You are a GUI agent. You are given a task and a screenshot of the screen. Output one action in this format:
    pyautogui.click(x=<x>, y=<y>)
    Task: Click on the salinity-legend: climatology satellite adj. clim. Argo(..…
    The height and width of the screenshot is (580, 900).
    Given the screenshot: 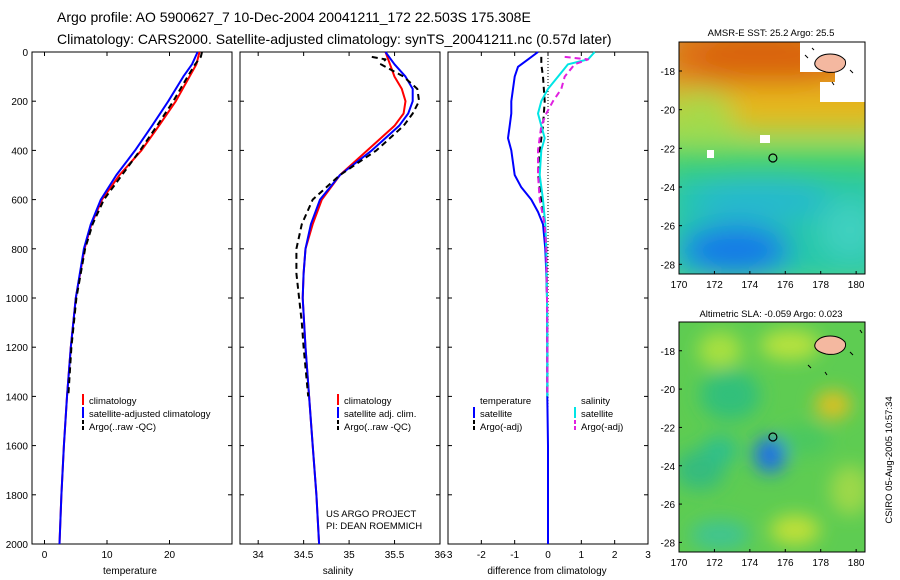 What is the action you would take?
    pyautogui.click(x=376, y=413)
    